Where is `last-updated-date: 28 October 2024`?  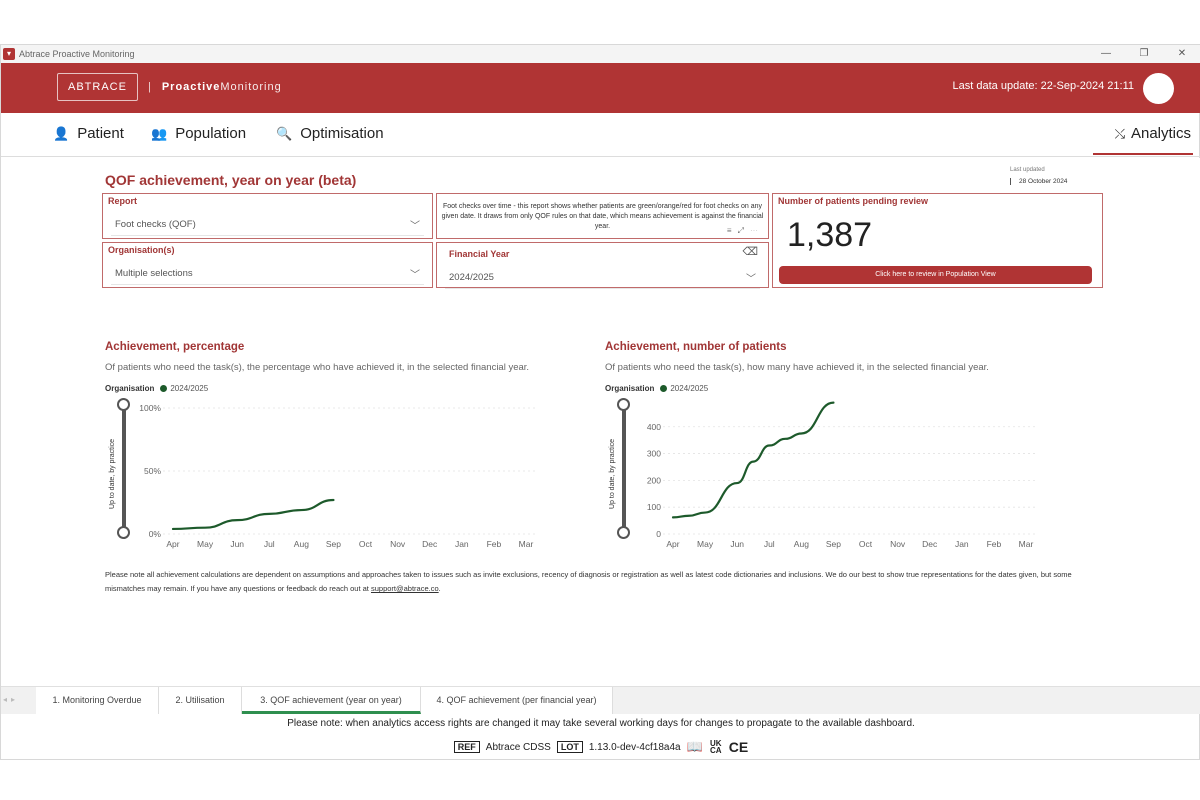
last-updated-date: 28 October 2024 is located at coordinates (1038, 181).